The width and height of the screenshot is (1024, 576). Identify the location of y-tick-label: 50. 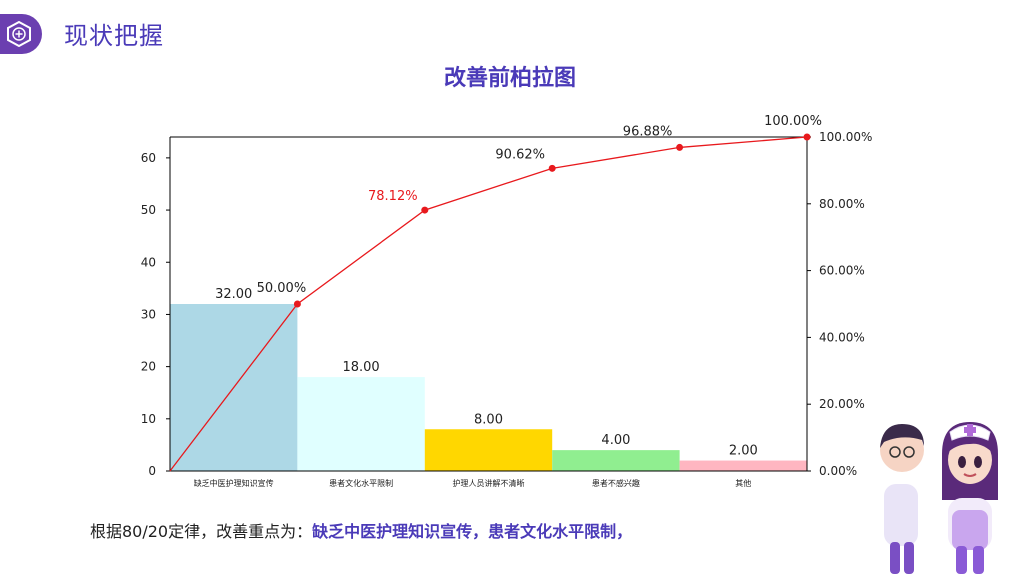
(148, 210).